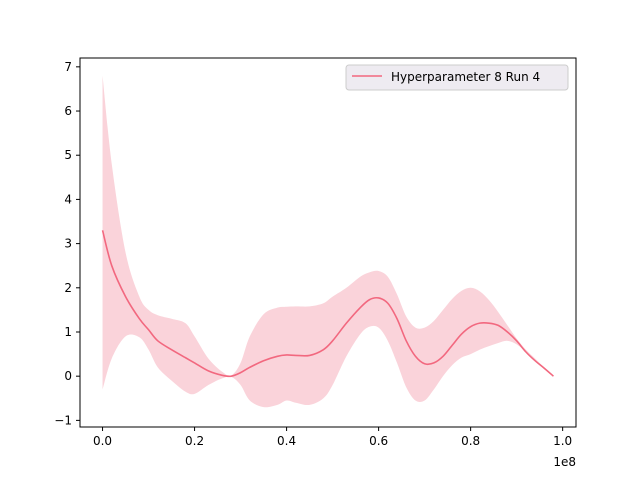 The width and height of the screenshot is (640, 484). Describe the element at coordinates (68, 111) in the screenshot. I see `y-tick-label: 6` at that location.